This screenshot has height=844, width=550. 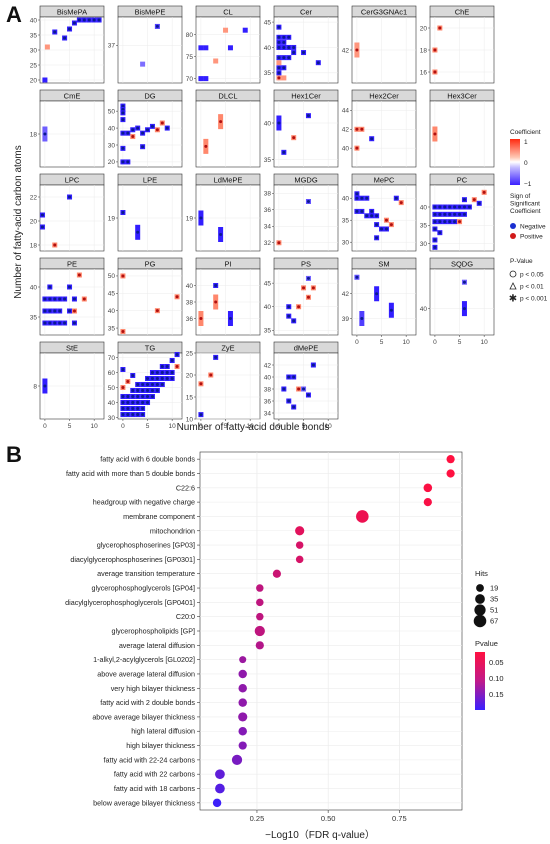 What do you see at coordinates (146, 673) in the screenshot?
I see `category-label: above average lateral diffusion` at bounding box center [146, 673].